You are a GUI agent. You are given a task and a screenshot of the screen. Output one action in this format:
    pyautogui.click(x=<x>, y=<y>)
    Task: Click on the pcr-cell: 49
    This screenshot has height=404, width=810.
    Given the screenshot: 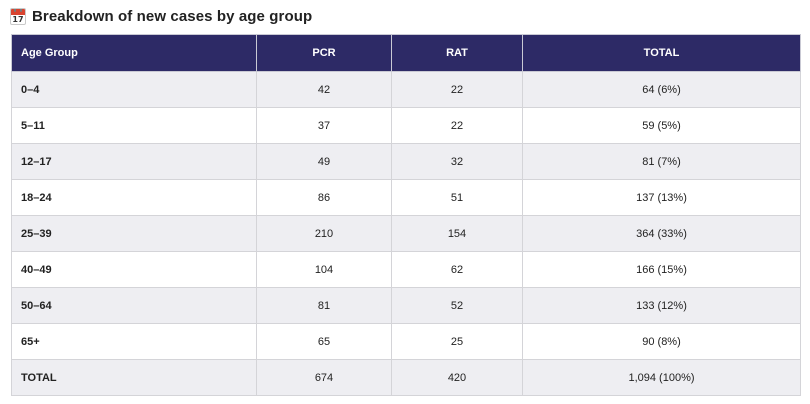 What is the action you would take?
    pyautogui.click(x=324, y=161)
    